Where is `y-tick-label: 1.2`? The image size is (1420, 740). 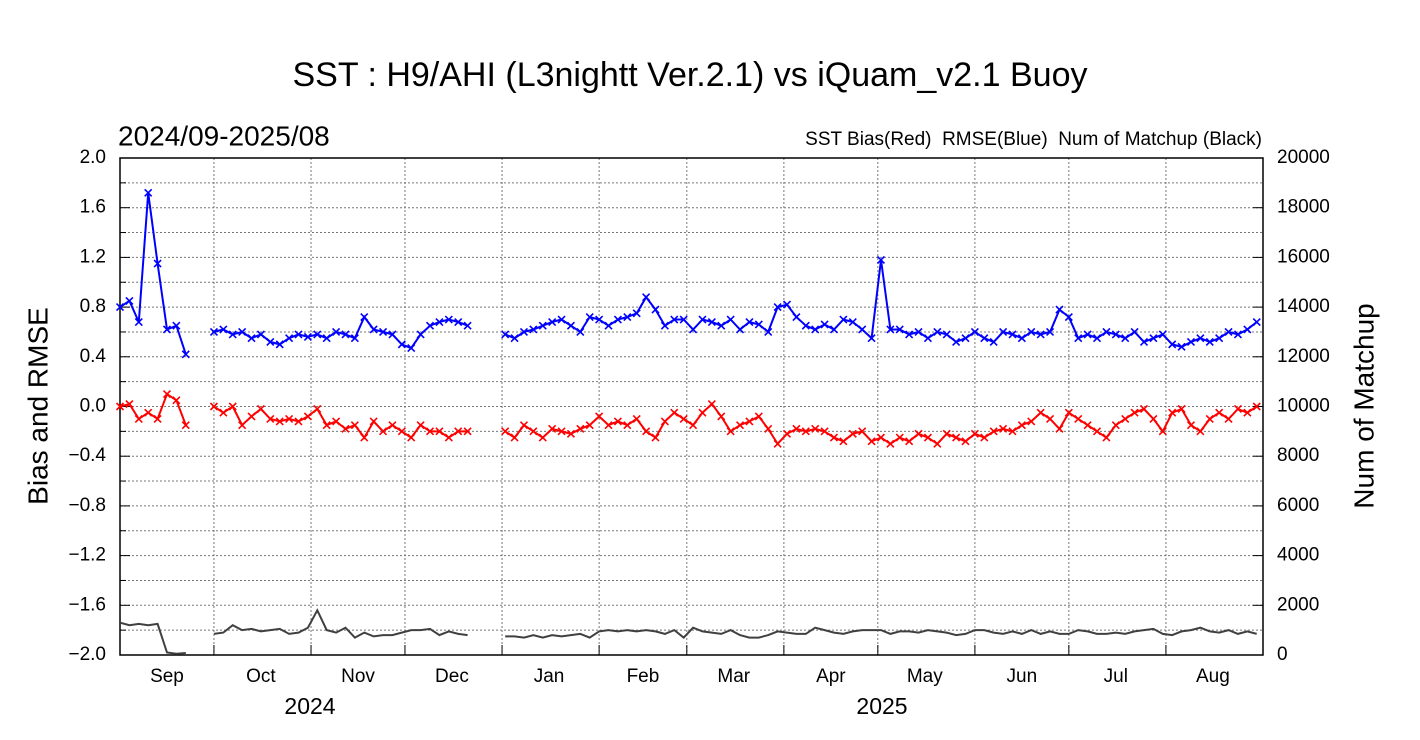
y-tick-label: 1.2 is located at coordinates (93, 256).